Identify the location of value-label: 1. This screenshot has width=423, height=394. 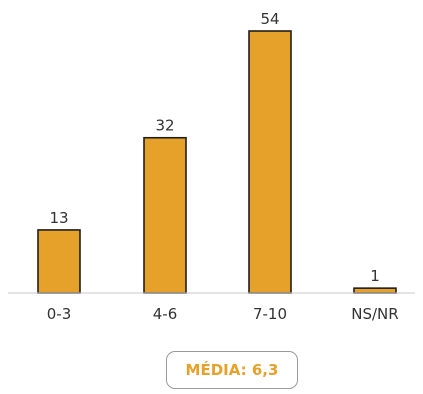
(375, 276).